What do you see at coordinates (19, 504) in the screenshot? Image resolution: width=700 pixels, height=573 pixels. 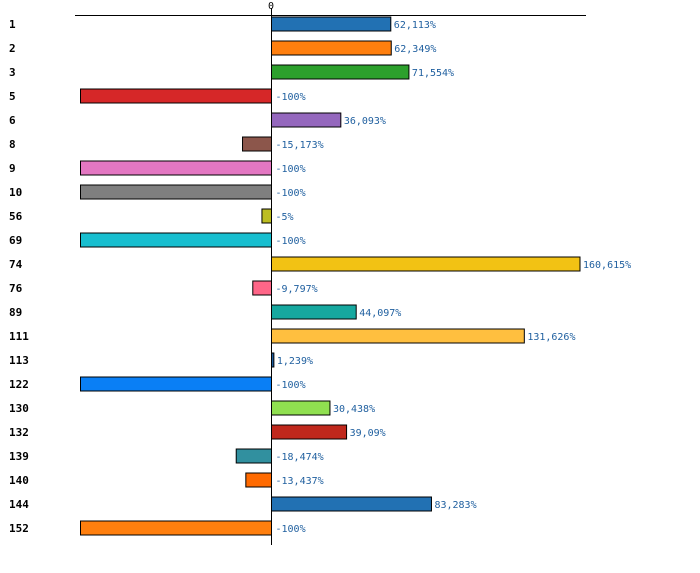 I see `category-label: 144` at bounding box center [19, 504].